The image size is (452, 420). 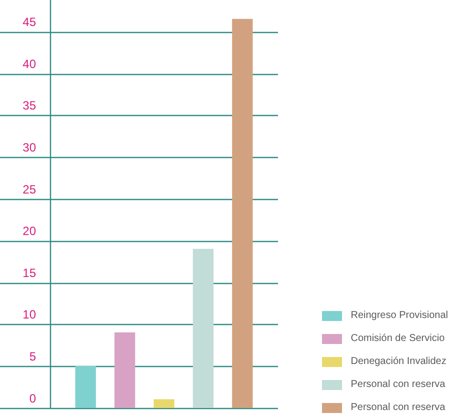 I want to click on y-tick-label: 0, so click(x=32, y=398).